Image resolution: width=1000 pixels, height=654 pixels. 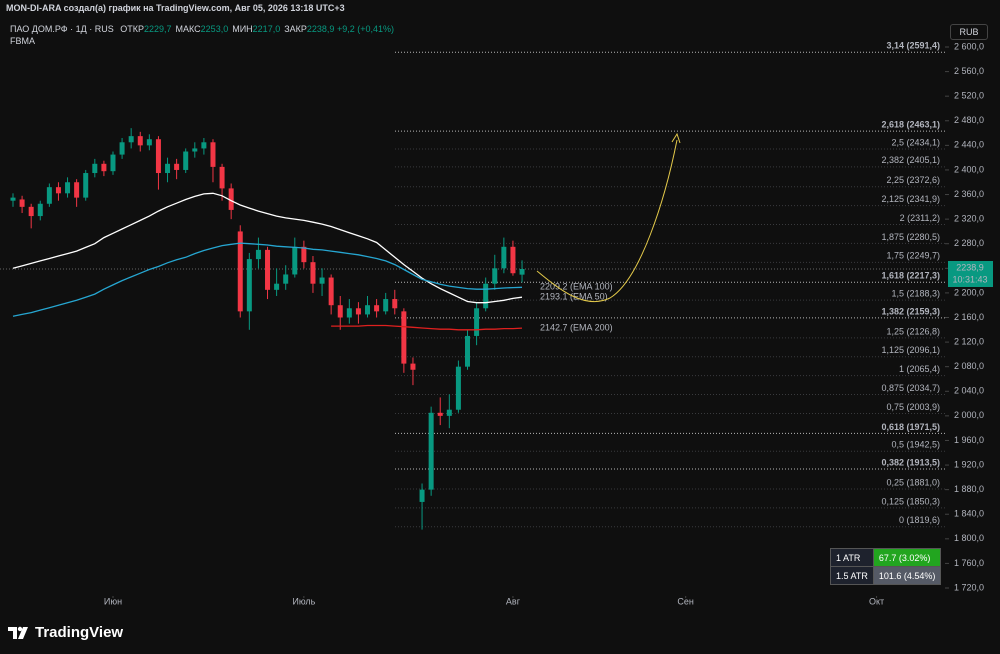 I want to click on fib-label: 0,125 (1850,3), so click(x=910, y=501).